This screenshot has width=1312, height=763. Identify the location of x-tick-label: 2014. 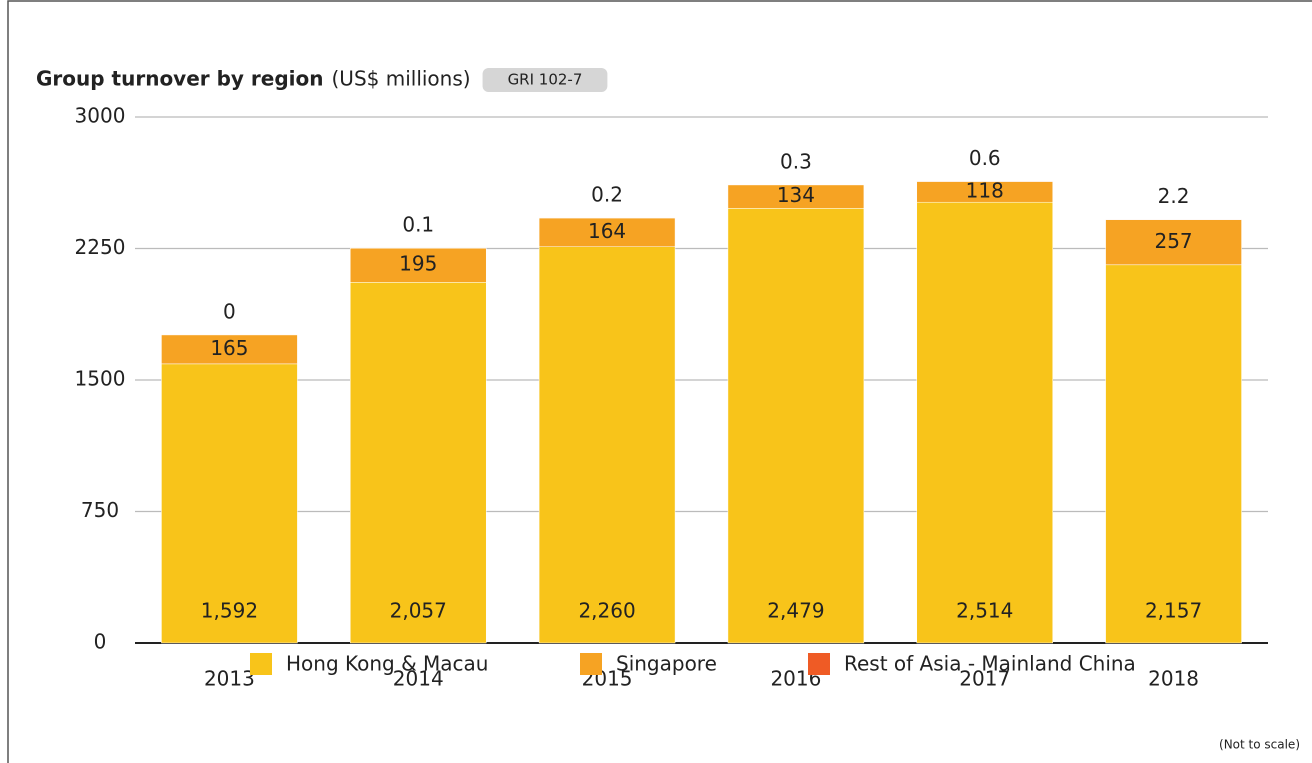
(418, 679).